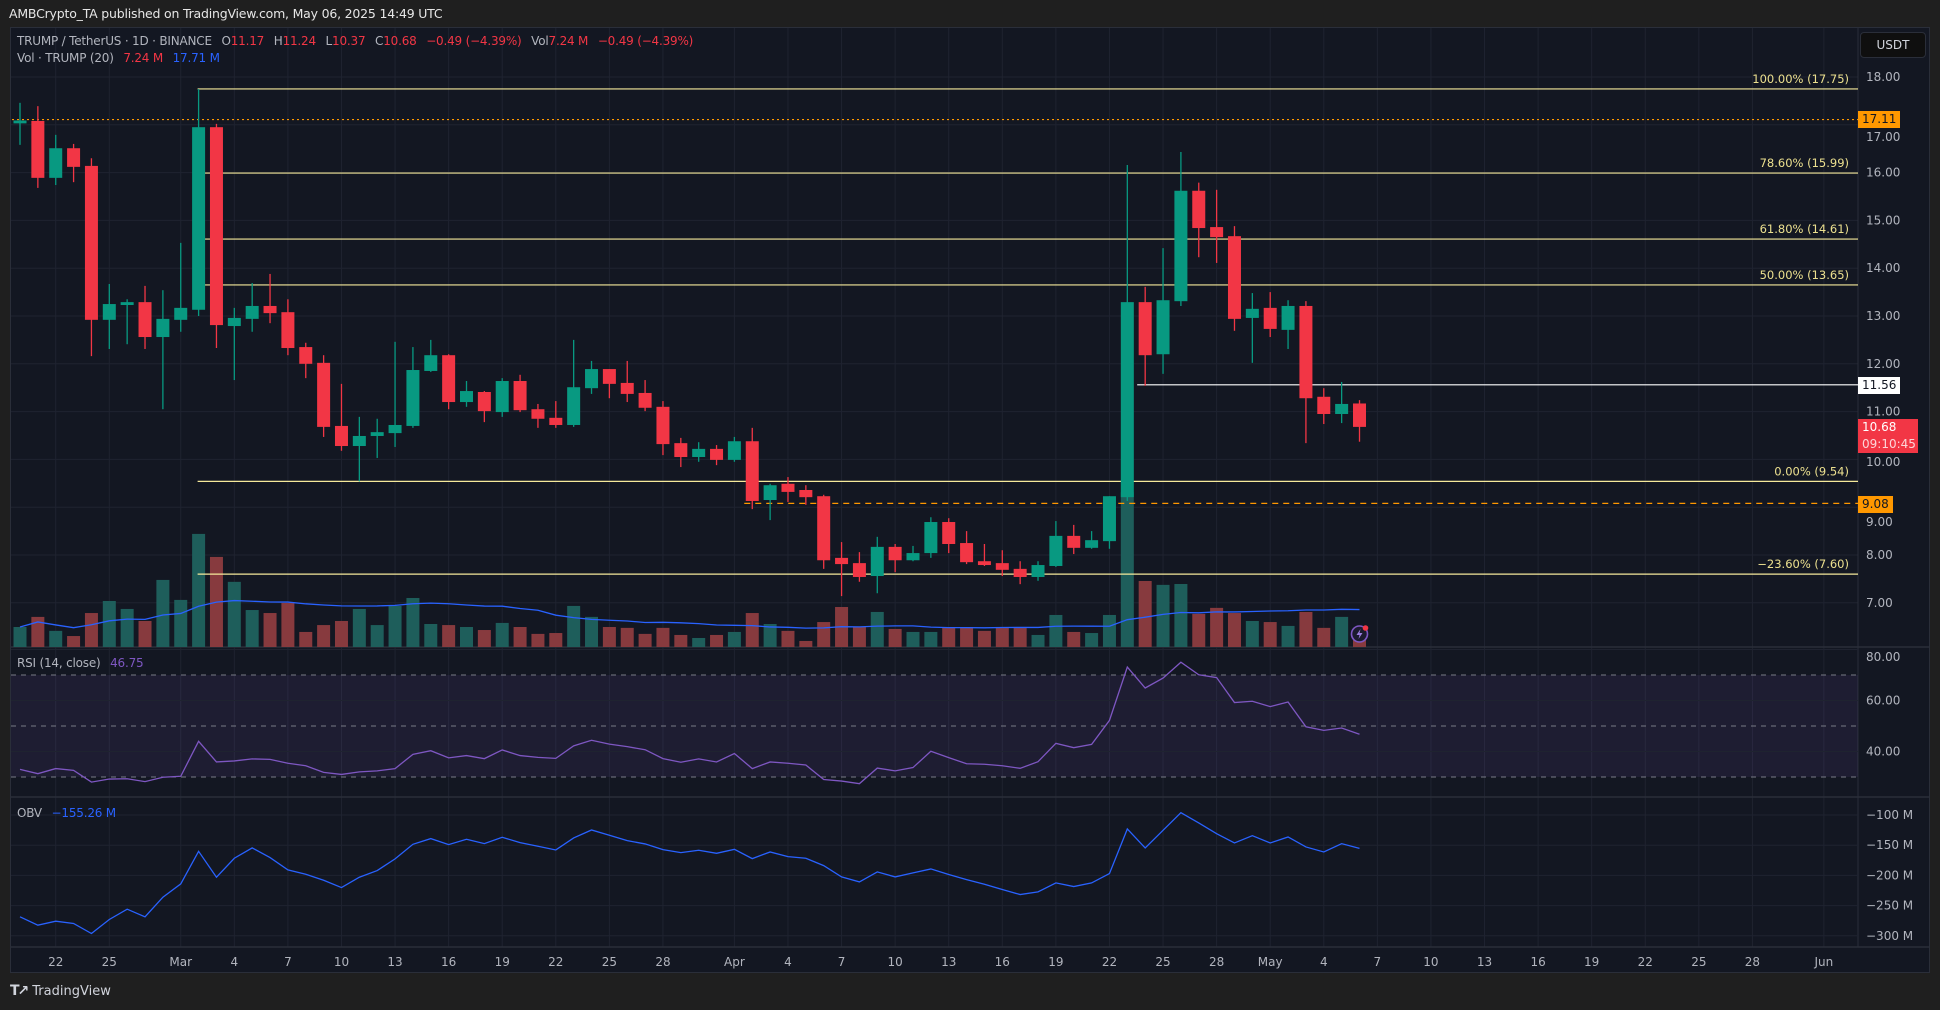  I want to click on time-axis-label: 4, so click(1324, 962).